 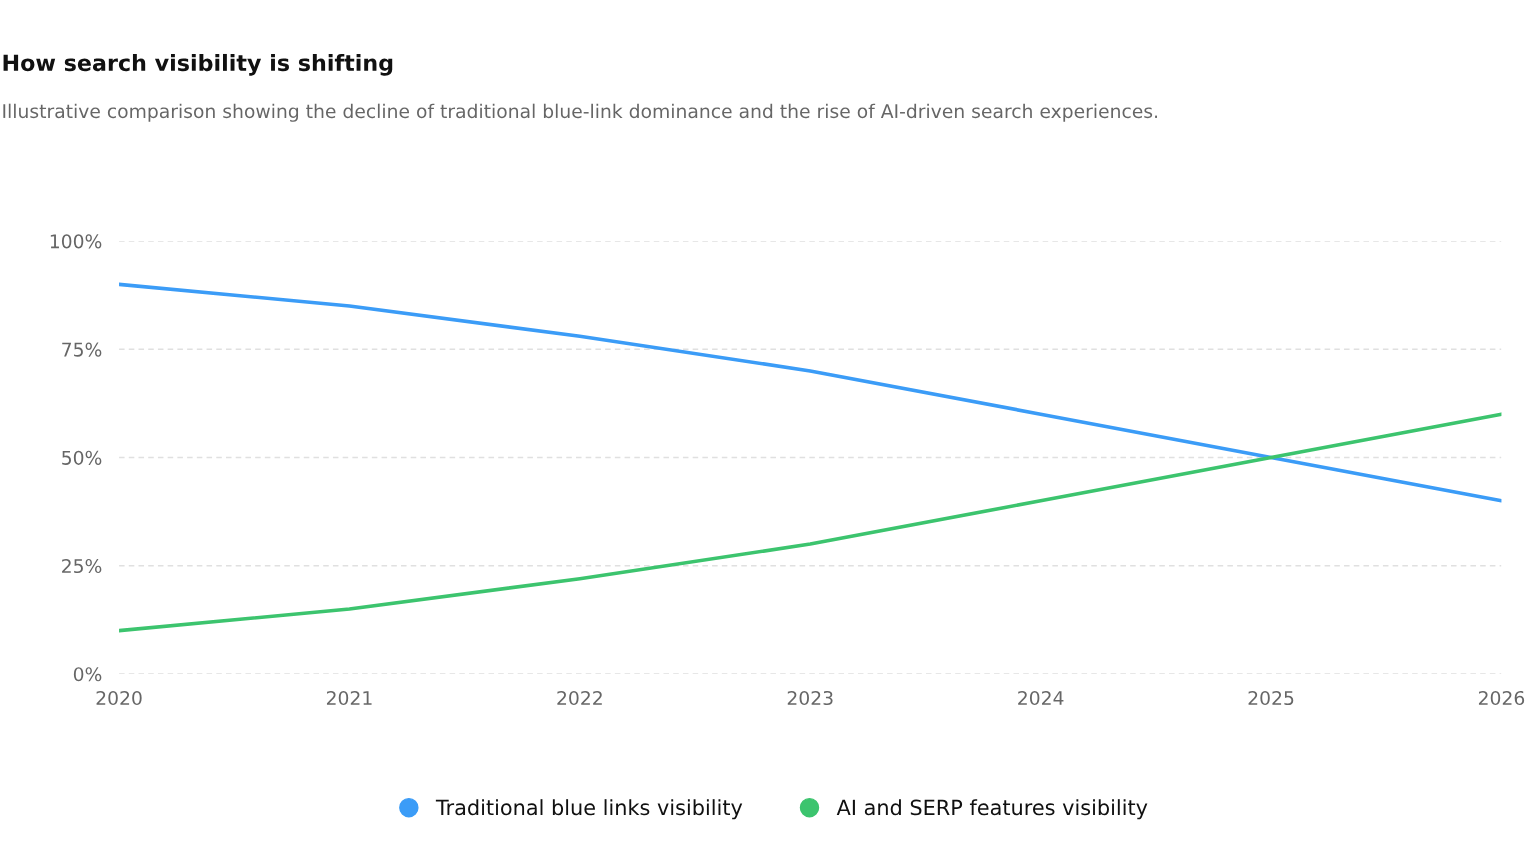 What do you see at coordinates (580, 112) in the screenshot?
I see `chart-subtitle: Illustrative comparison showing the decline of traditional blue-link dominance and the rise of AI-driven search experiences.` at bounding box center [580, 112].